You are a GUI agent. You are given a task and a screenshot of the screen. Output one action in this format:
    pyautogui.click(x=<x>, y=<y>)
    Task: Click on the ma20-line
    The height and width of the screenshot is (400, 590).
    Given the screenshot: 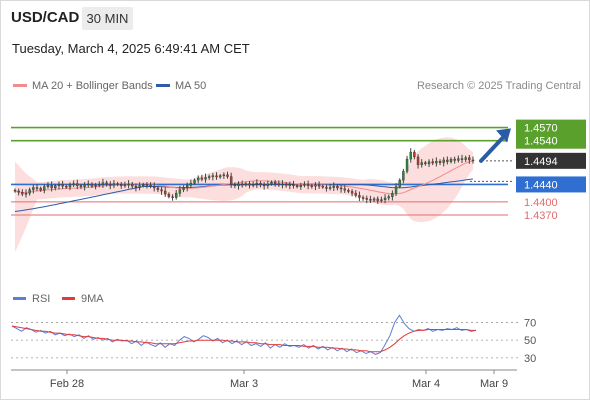 What is the action you would take?
    pyautogui.click(x=244, y=177)
    